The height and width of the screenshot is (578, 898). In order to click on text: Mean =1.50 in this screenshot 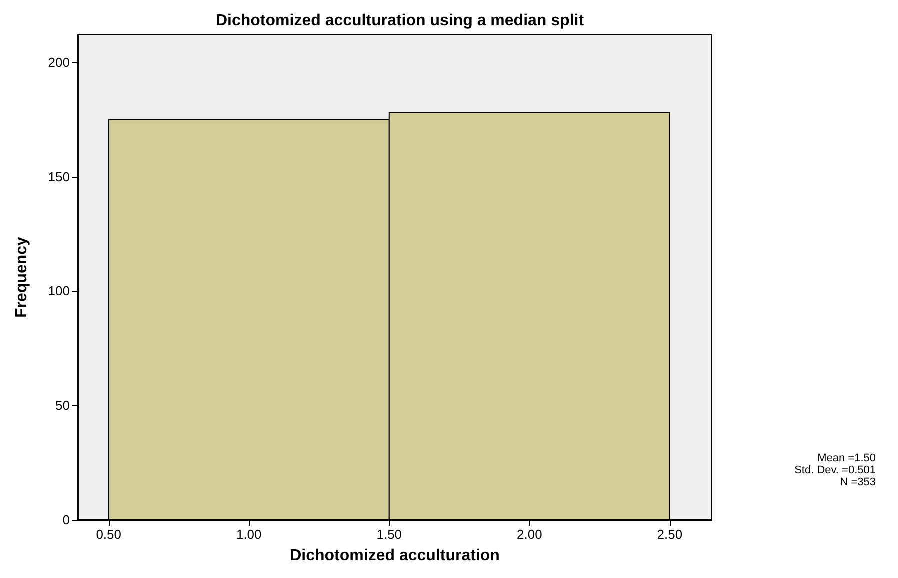, I will do `click(847, 458)`.